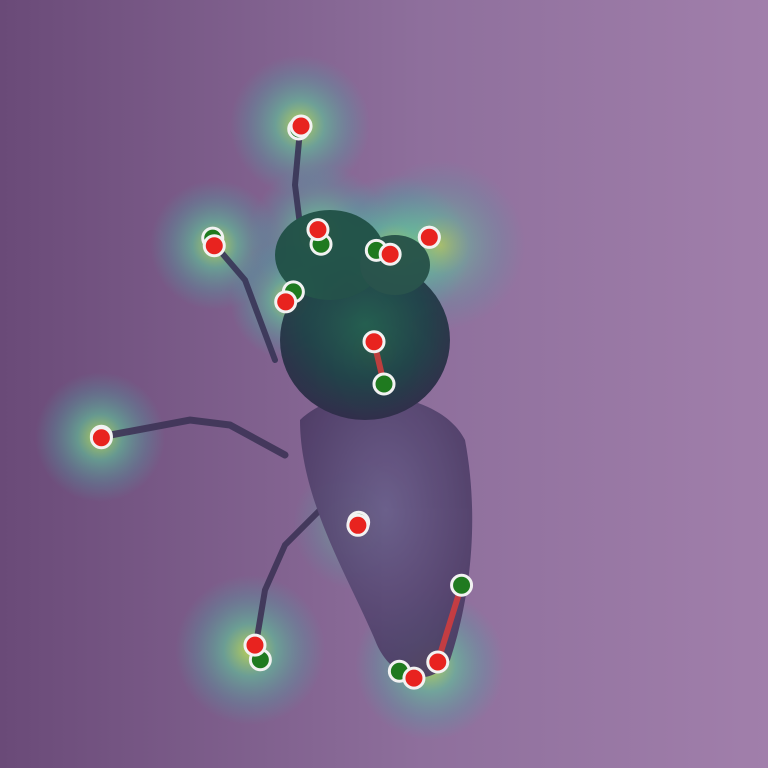  What do you see at coordinates (330, 255) in the screenshot?
I see `fly-head` at bounding box center [330, 255].